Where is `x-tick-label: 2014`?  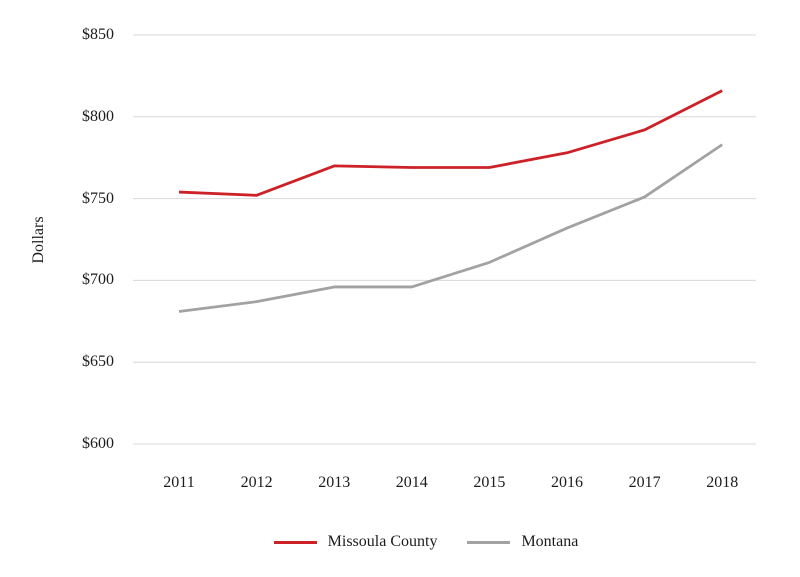
x-tick-label: 2014 is located at coordinates (411, 482).